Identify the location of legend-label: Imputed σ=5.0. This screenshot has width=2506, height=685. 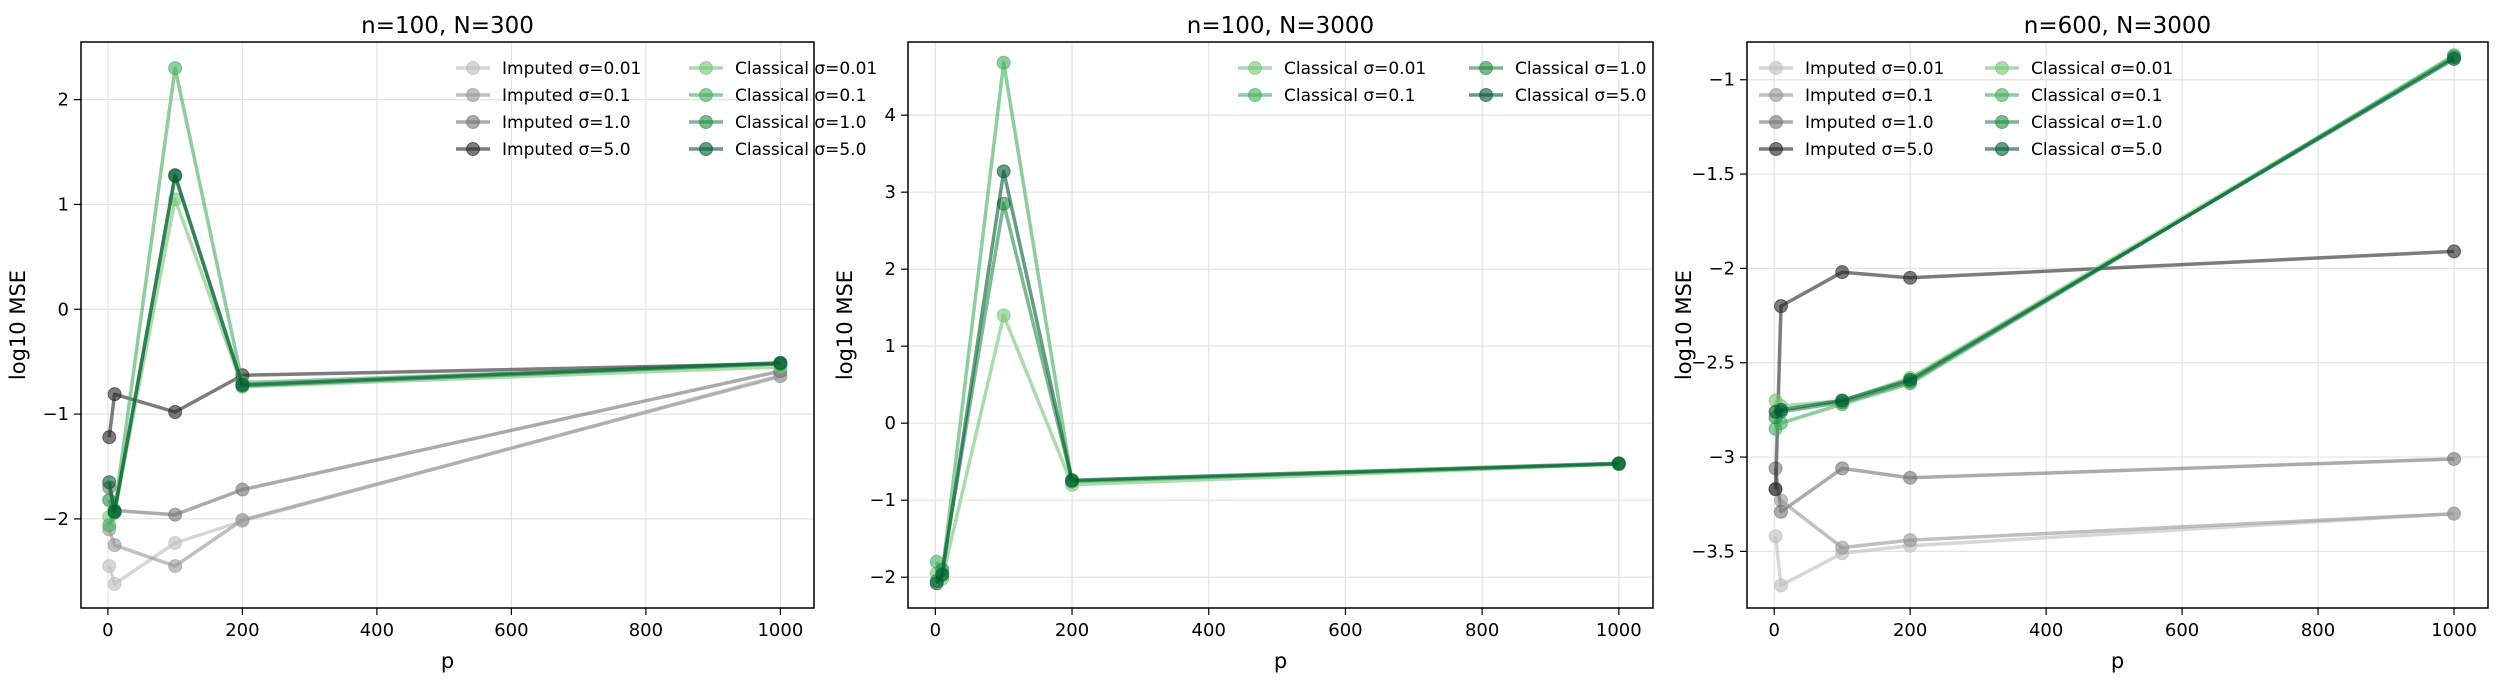
(566, 150).